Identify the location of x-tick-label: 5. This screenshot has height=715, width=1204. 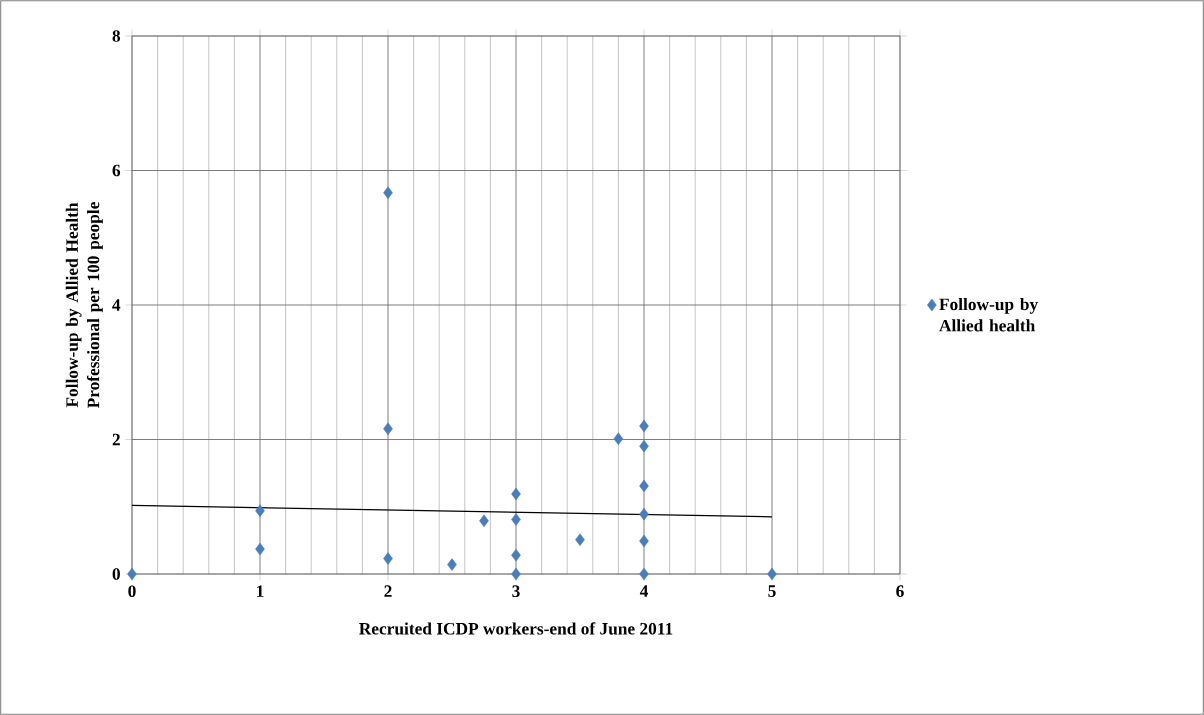
(772, 591).